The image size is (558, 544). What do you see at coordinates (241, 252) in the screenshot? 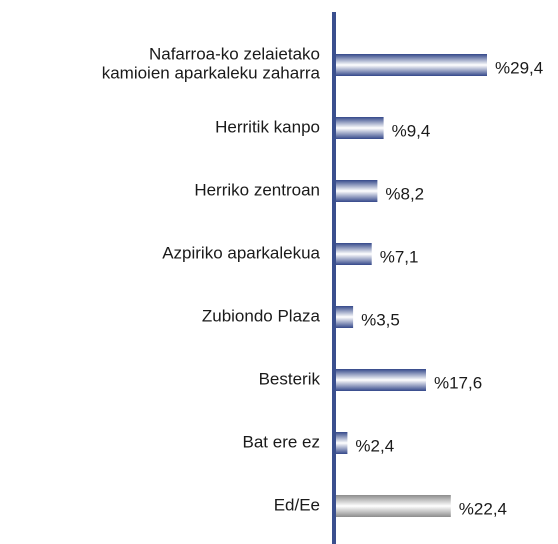
I see `category-label: Azpiriko aparkalekua` at bounding box center [241, 252].